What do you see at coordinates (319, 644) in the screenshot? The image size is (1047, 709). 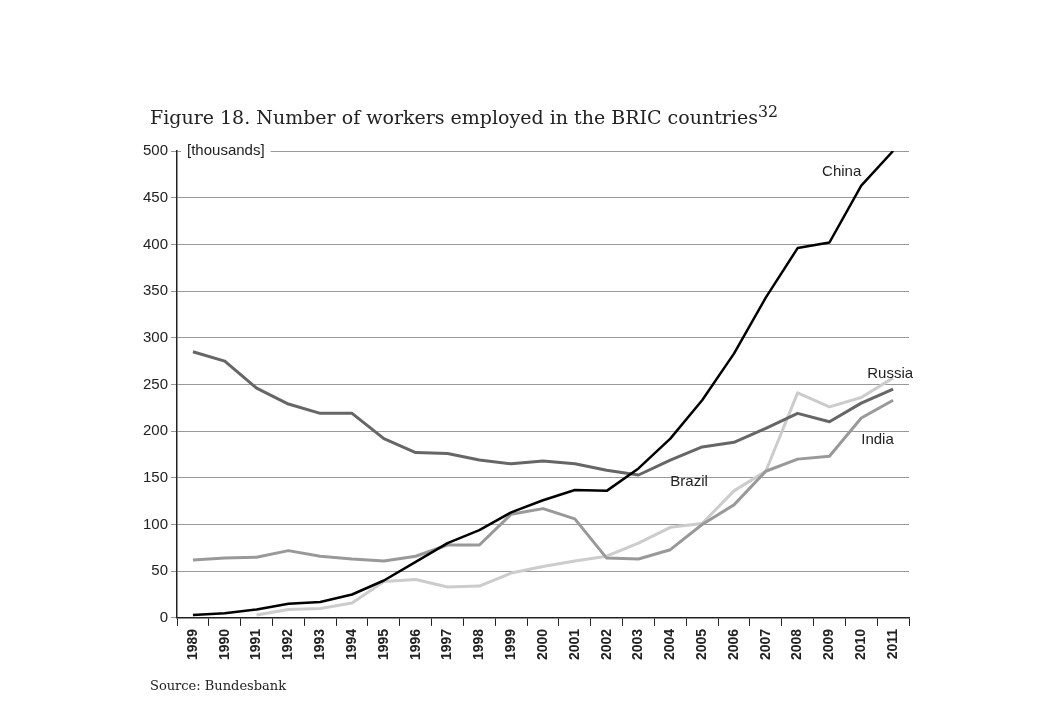 I see `x-tick-label: 1993` at bounding box center [319, 644].